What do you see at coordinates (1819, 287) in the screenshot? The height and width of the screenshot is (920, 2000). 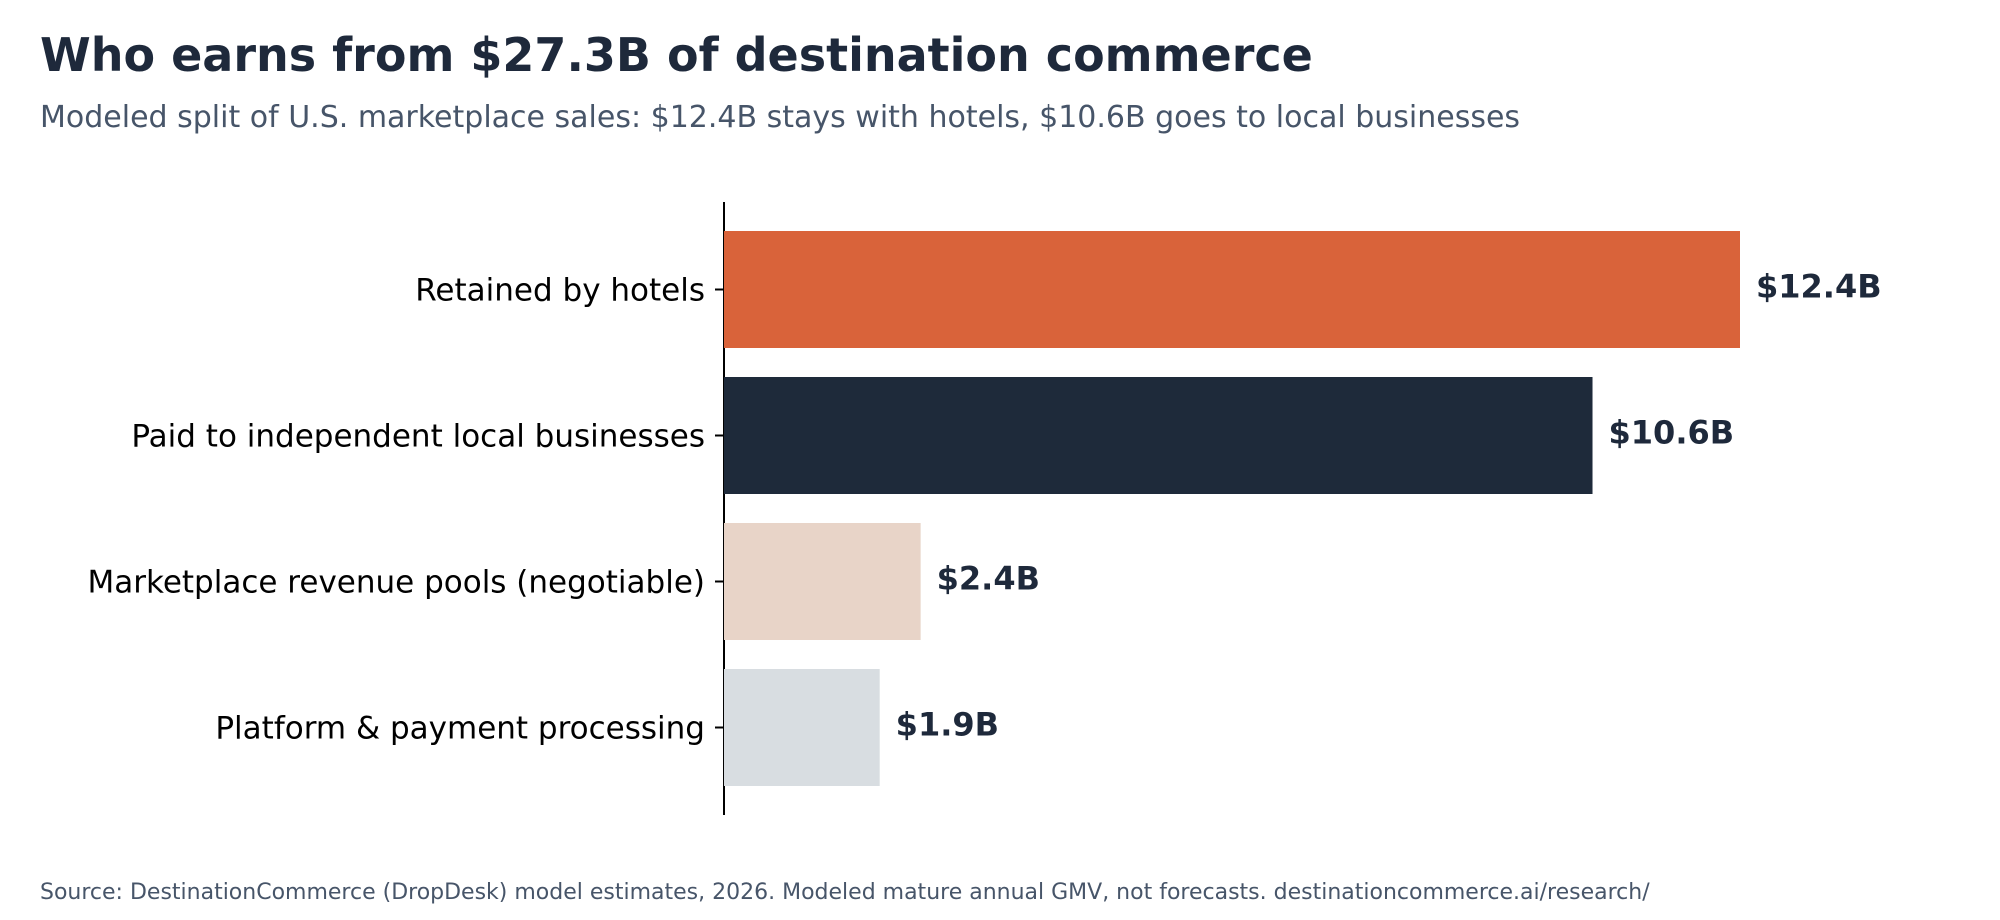 I see `value-label: $12.4B` at bounding box center [1819, 287].